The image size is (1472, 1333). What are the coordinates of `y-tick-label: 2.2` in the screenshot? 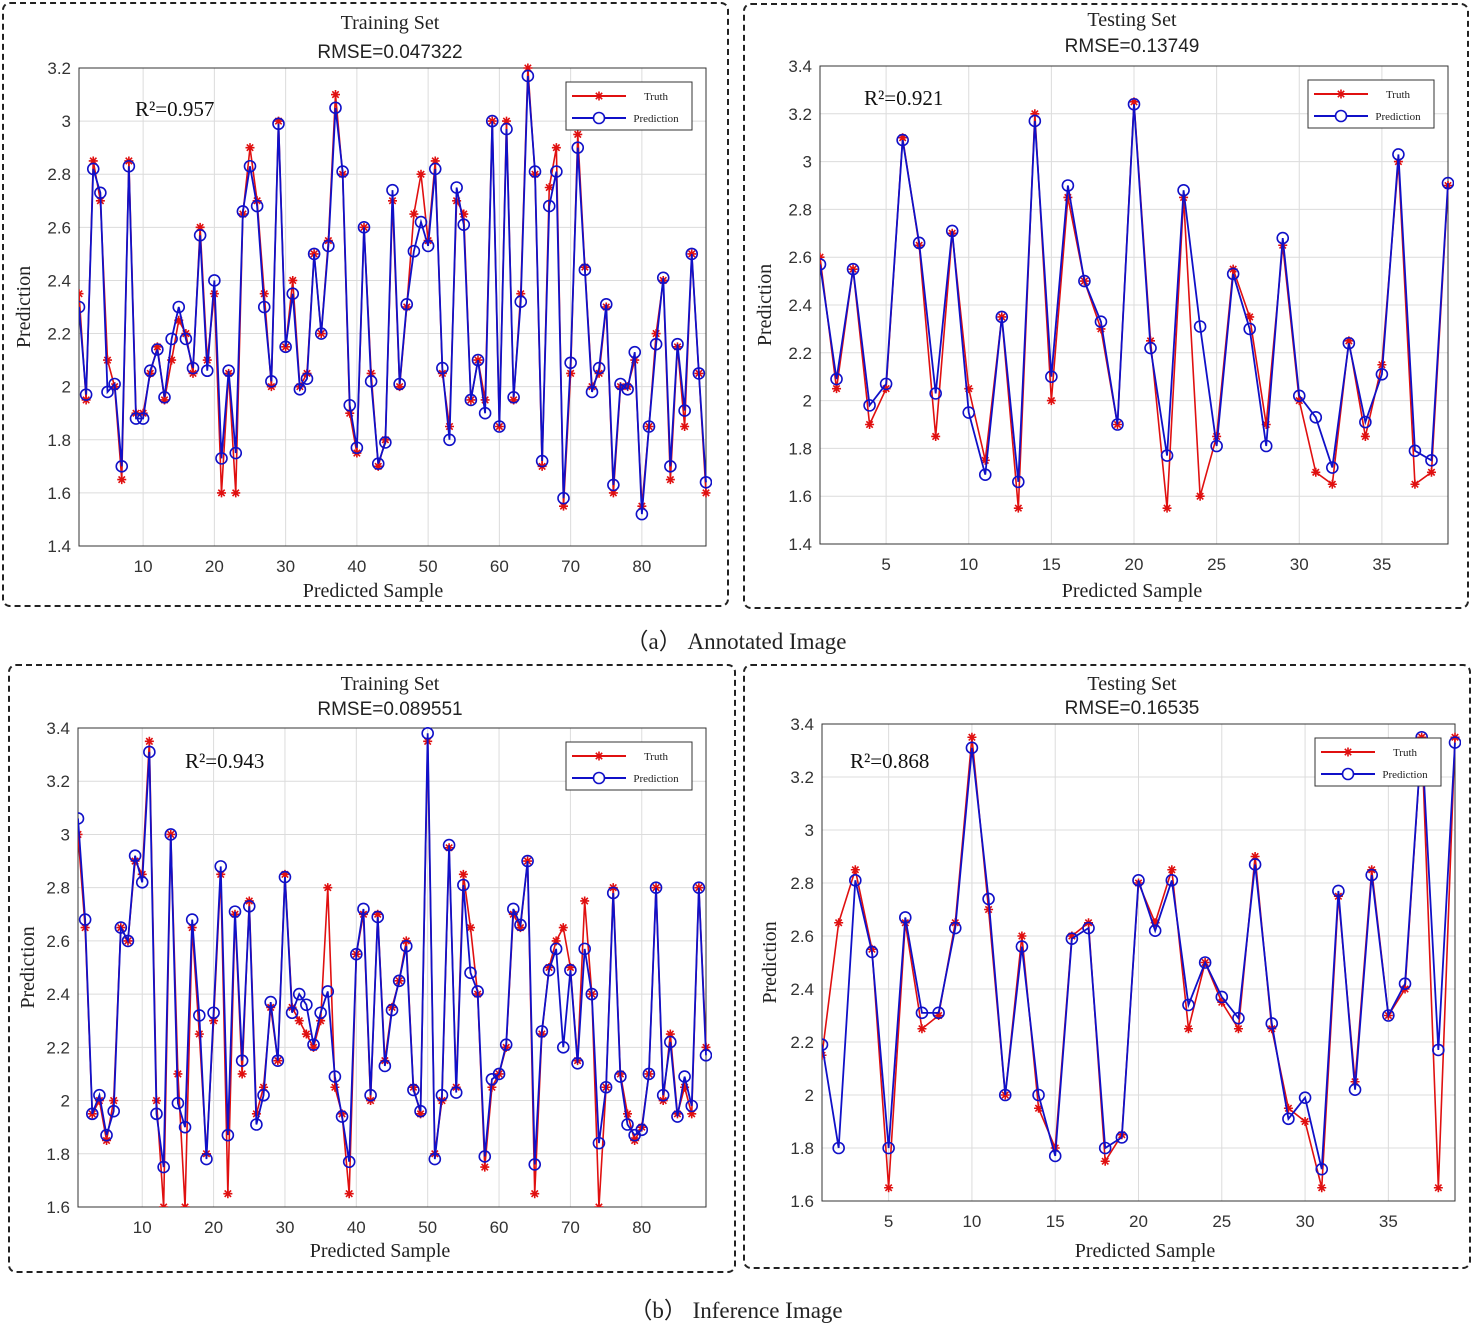 It's located at (800, 353).